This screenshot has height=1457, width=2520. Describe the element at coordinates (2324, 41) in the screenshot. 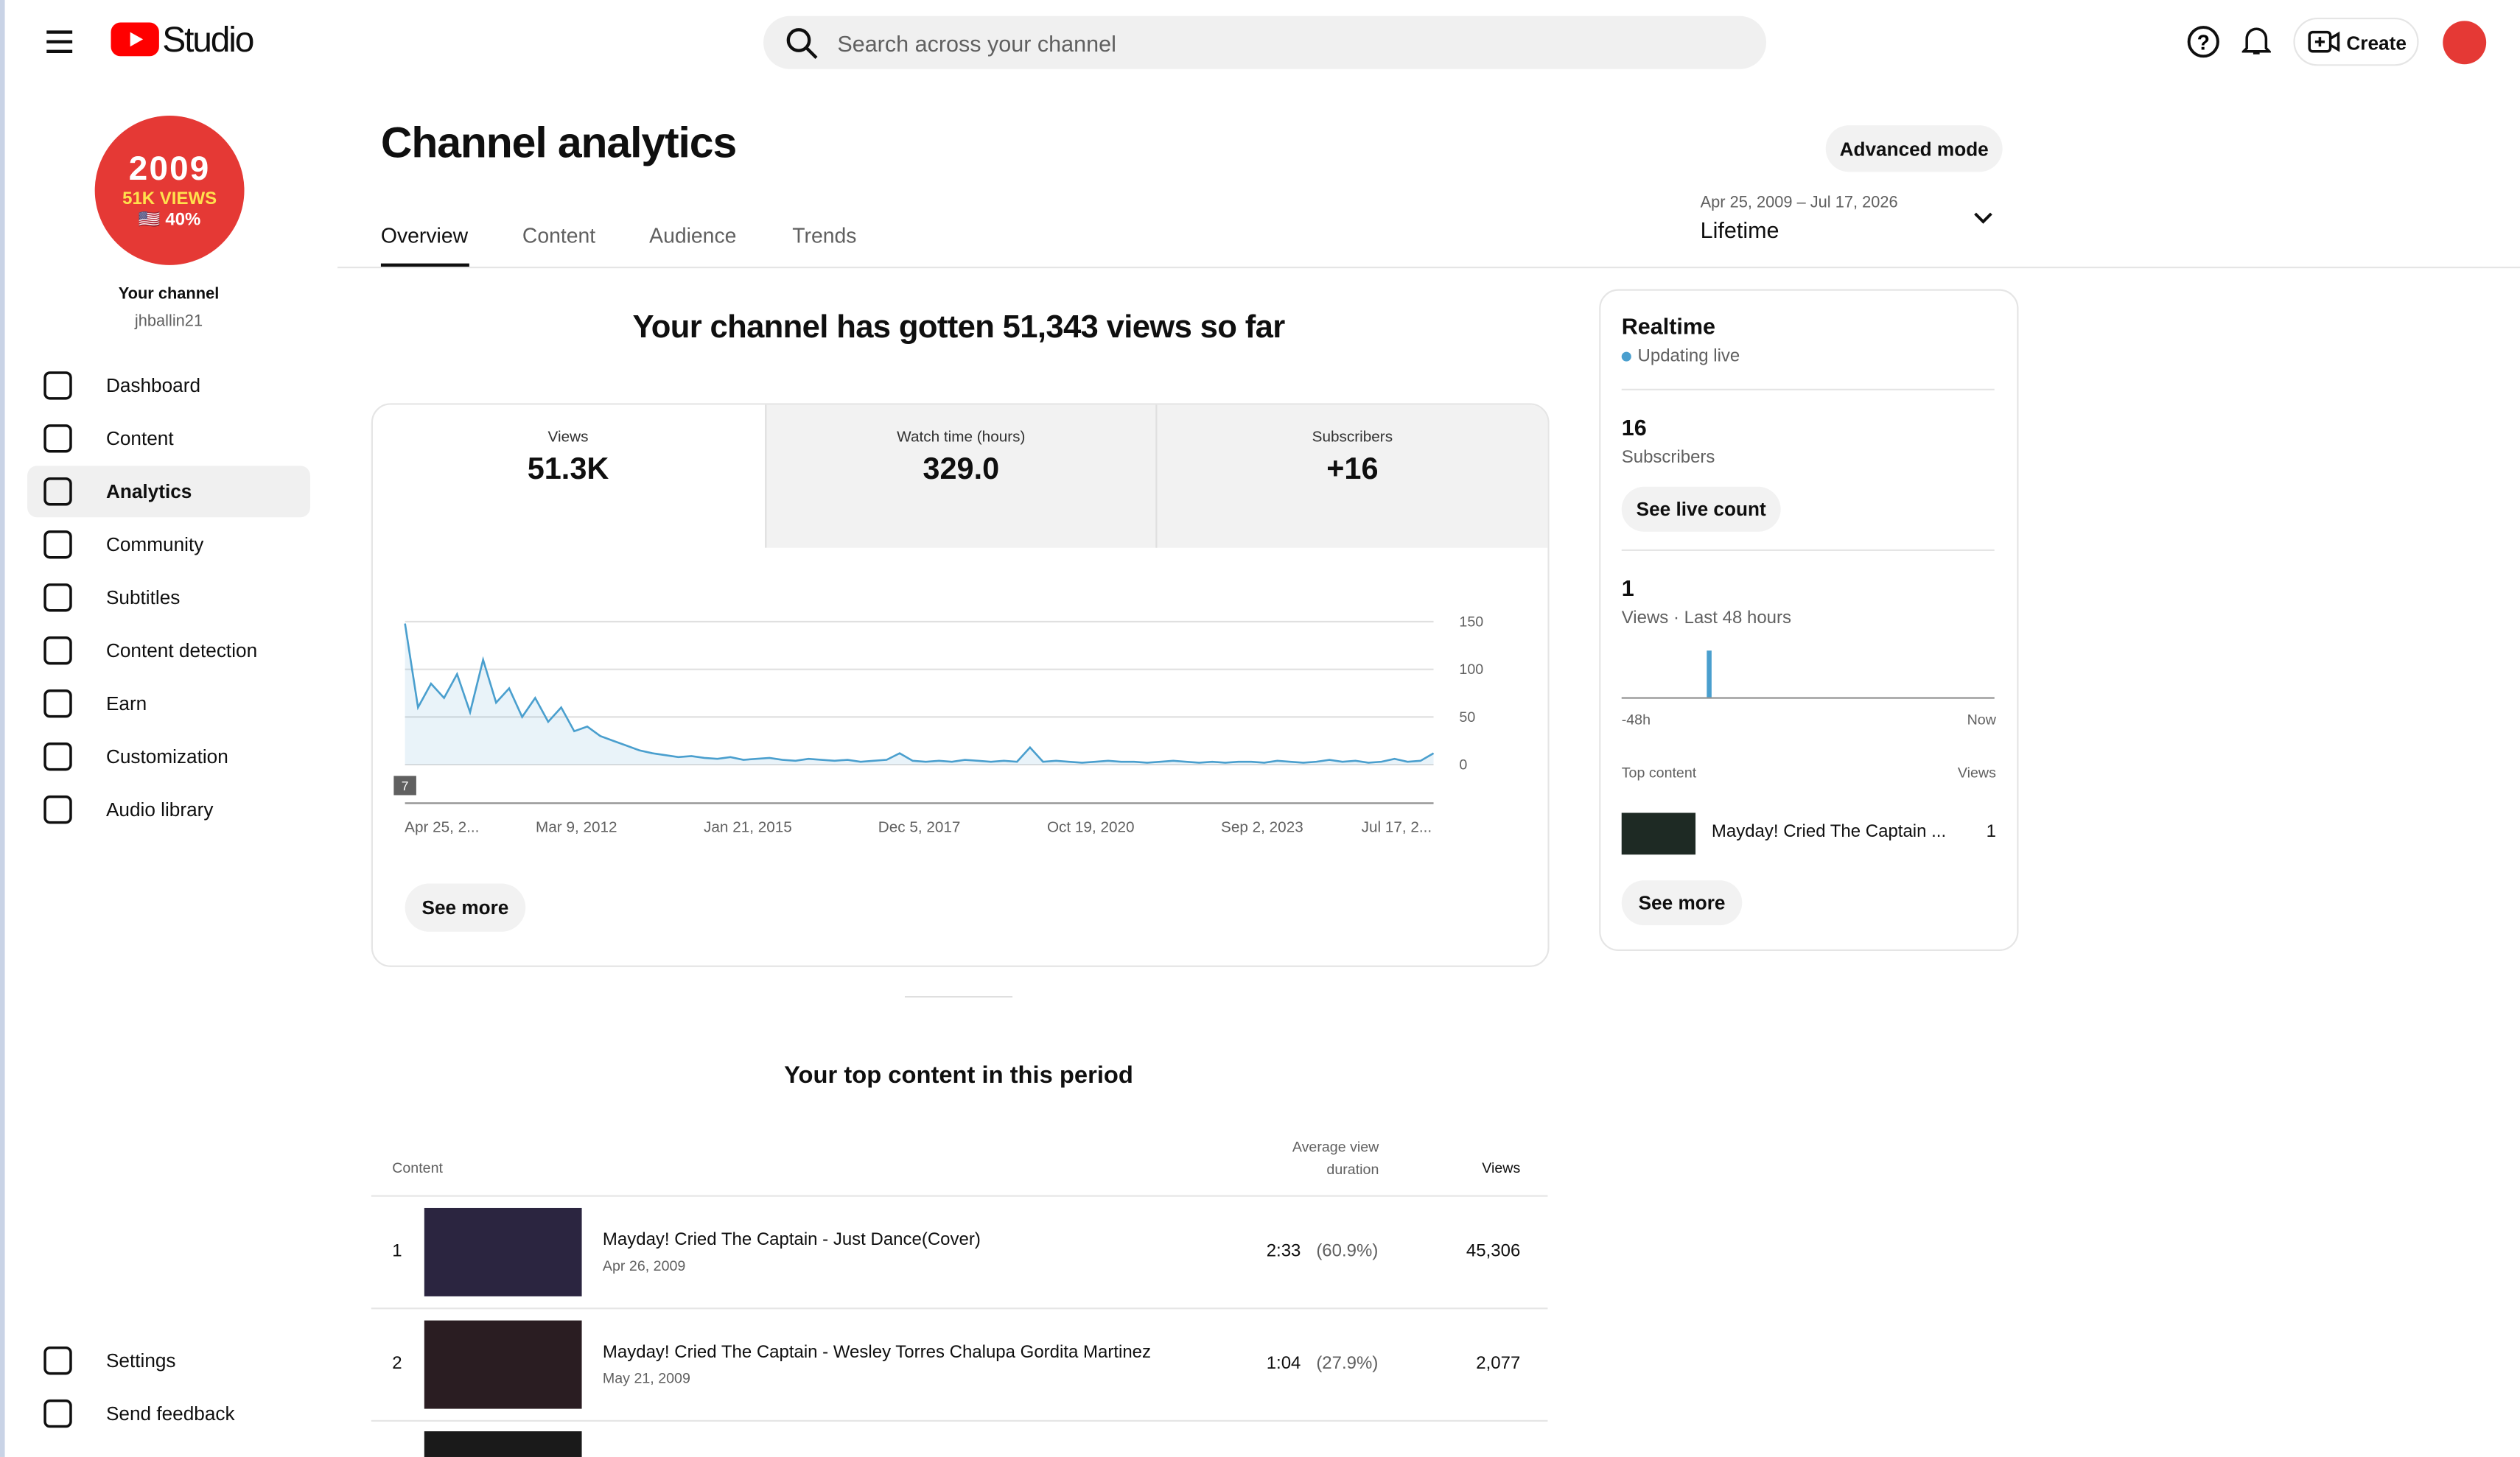

I see `create-icon` at that location.